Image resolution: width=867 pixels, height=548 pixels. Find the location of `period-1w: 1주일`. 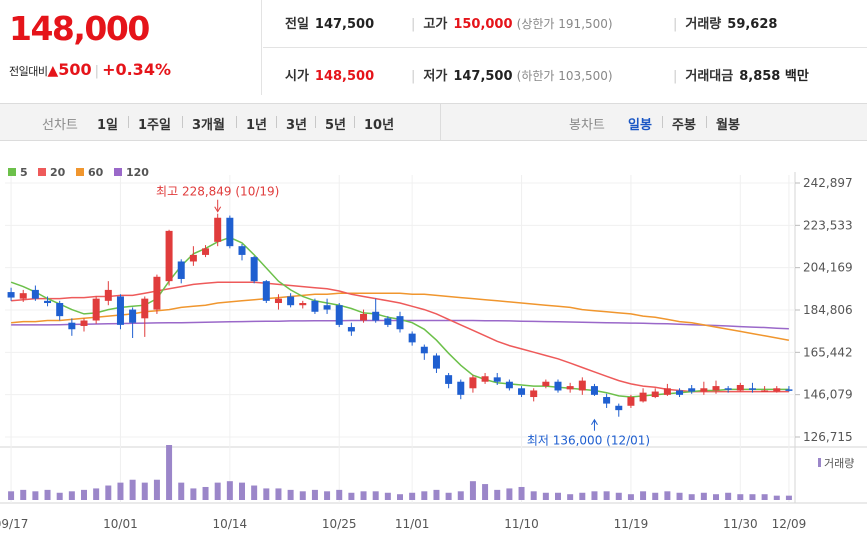

period-1w: 1주일 is located at coordinates (154, 125).